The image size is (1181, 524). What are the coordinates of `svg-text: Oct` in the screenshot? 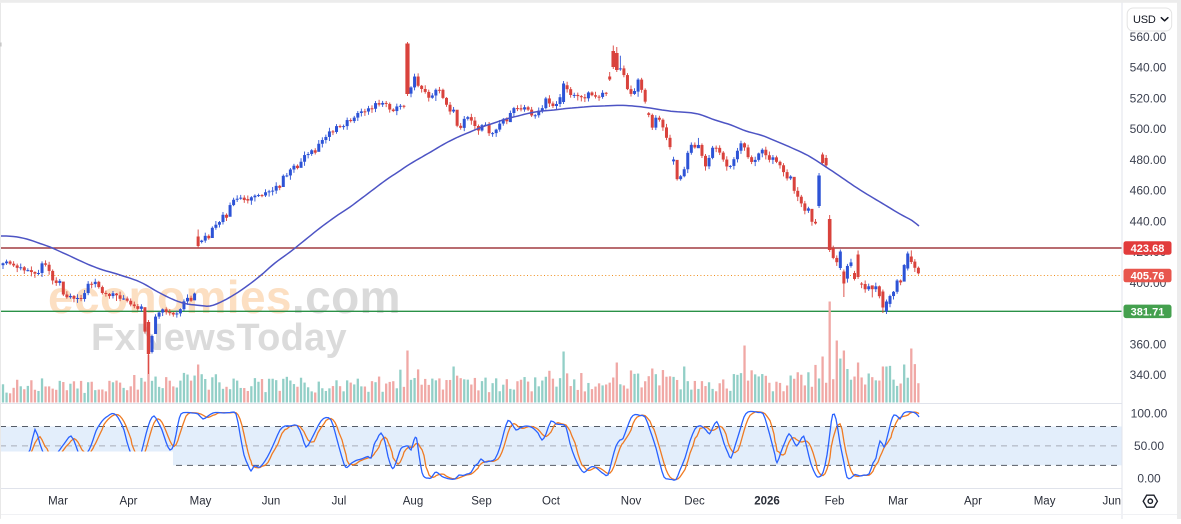 It's located at (551, 502).